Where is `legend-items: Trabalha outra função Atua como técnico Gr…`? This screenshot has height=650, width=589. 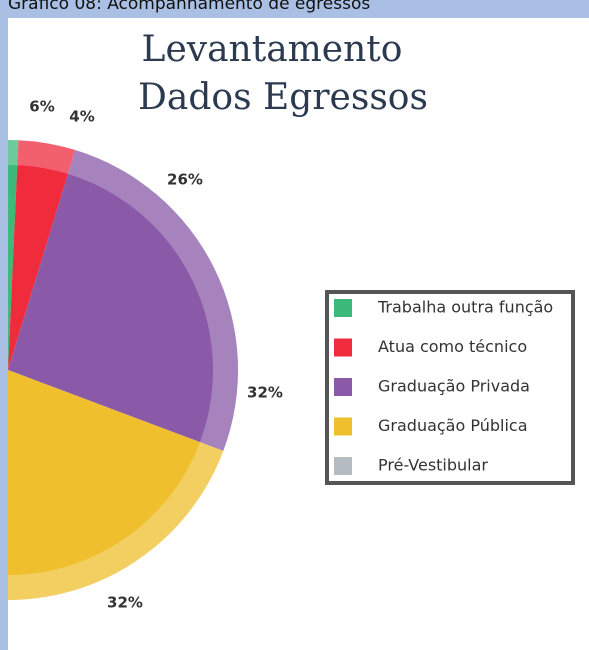
legend-items: Trabalha outra função Atua como técnico Gr… is located at coordinates (443, 386).